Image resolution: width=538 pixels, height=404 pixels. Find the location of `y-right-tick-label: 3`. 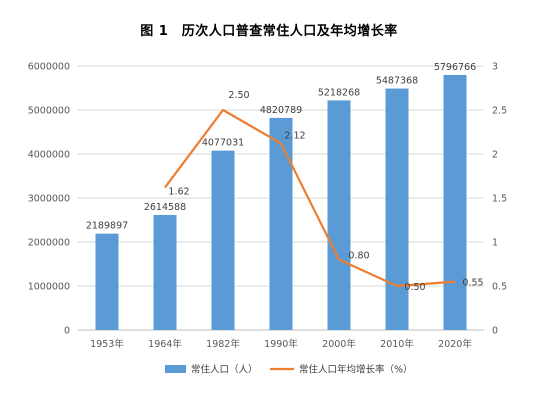

y-right-tick-label: 3 is located at coordinates (495, 67).